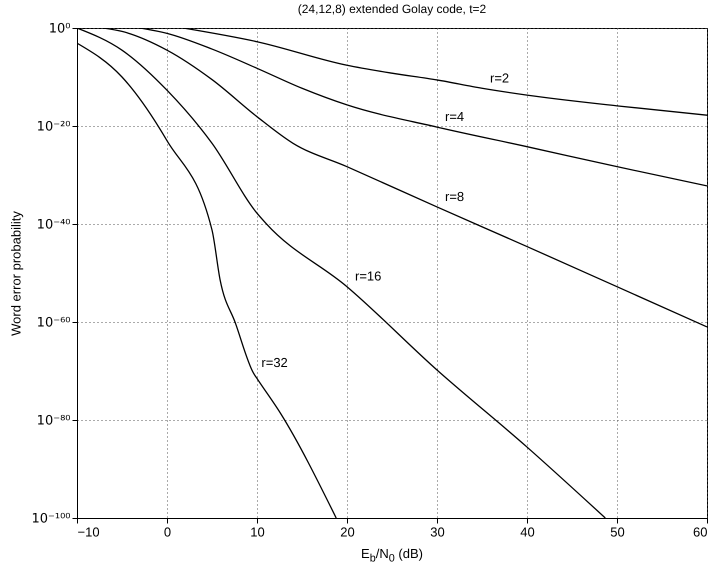 The width and height of the screenshot is (715, 573). Describe the element at coordinates (16, 273) in the screenshot. I see `y-axis-title: Word error probability` at that location.